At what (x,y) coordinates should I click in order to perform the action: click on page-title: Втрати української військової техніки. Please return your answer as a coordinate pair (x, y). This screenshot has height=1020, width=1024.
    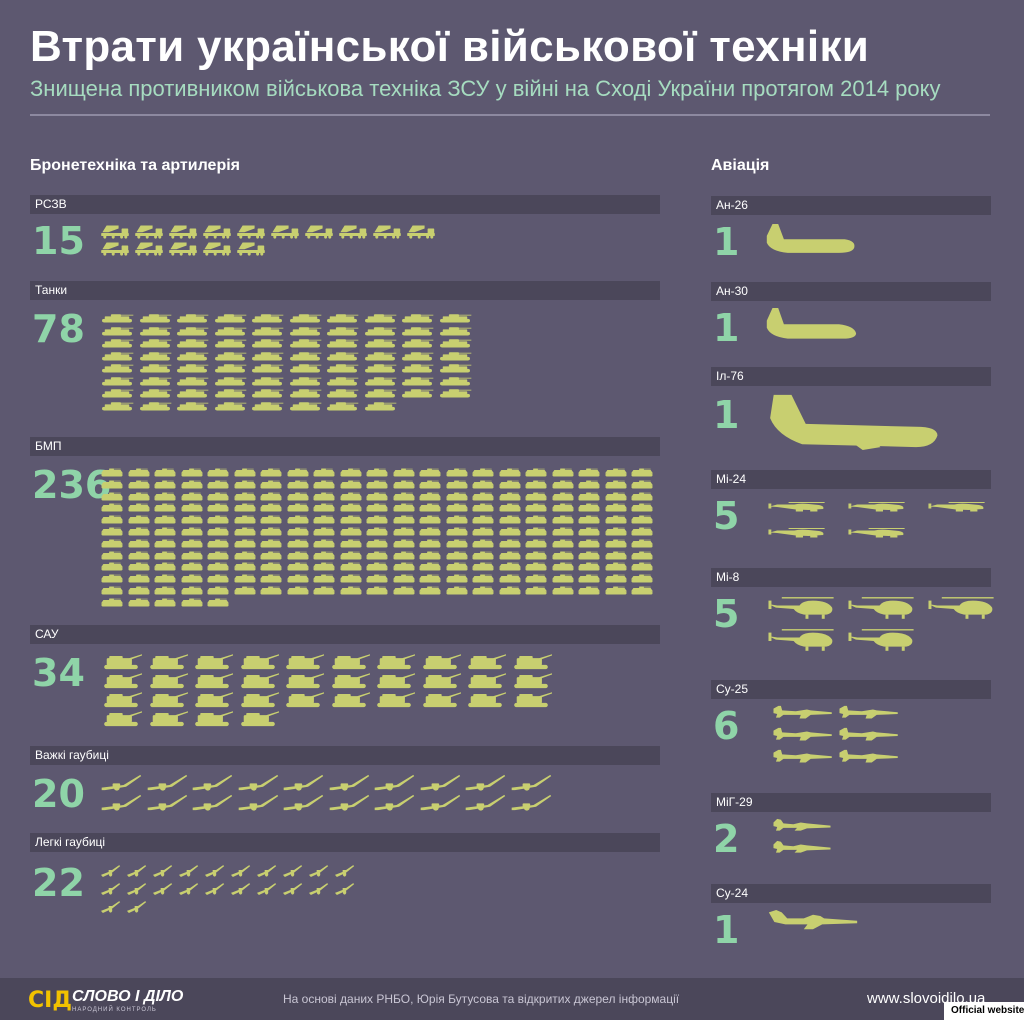
    Looking at the image, I should click on (450, 46).